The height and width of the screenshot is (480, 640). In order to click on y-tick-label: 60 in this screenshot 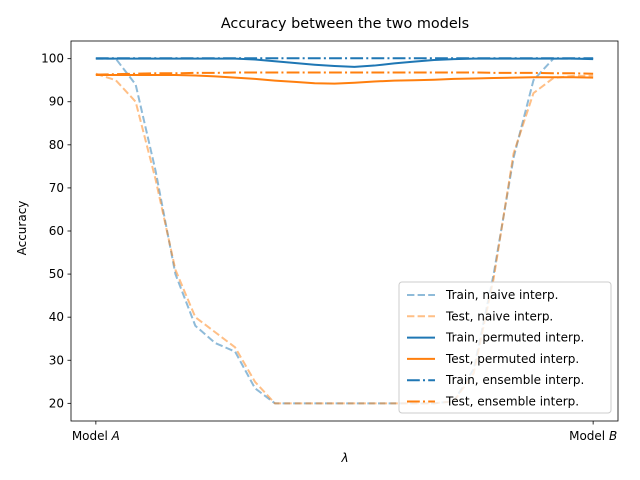, I will do `click(56, 231)`.